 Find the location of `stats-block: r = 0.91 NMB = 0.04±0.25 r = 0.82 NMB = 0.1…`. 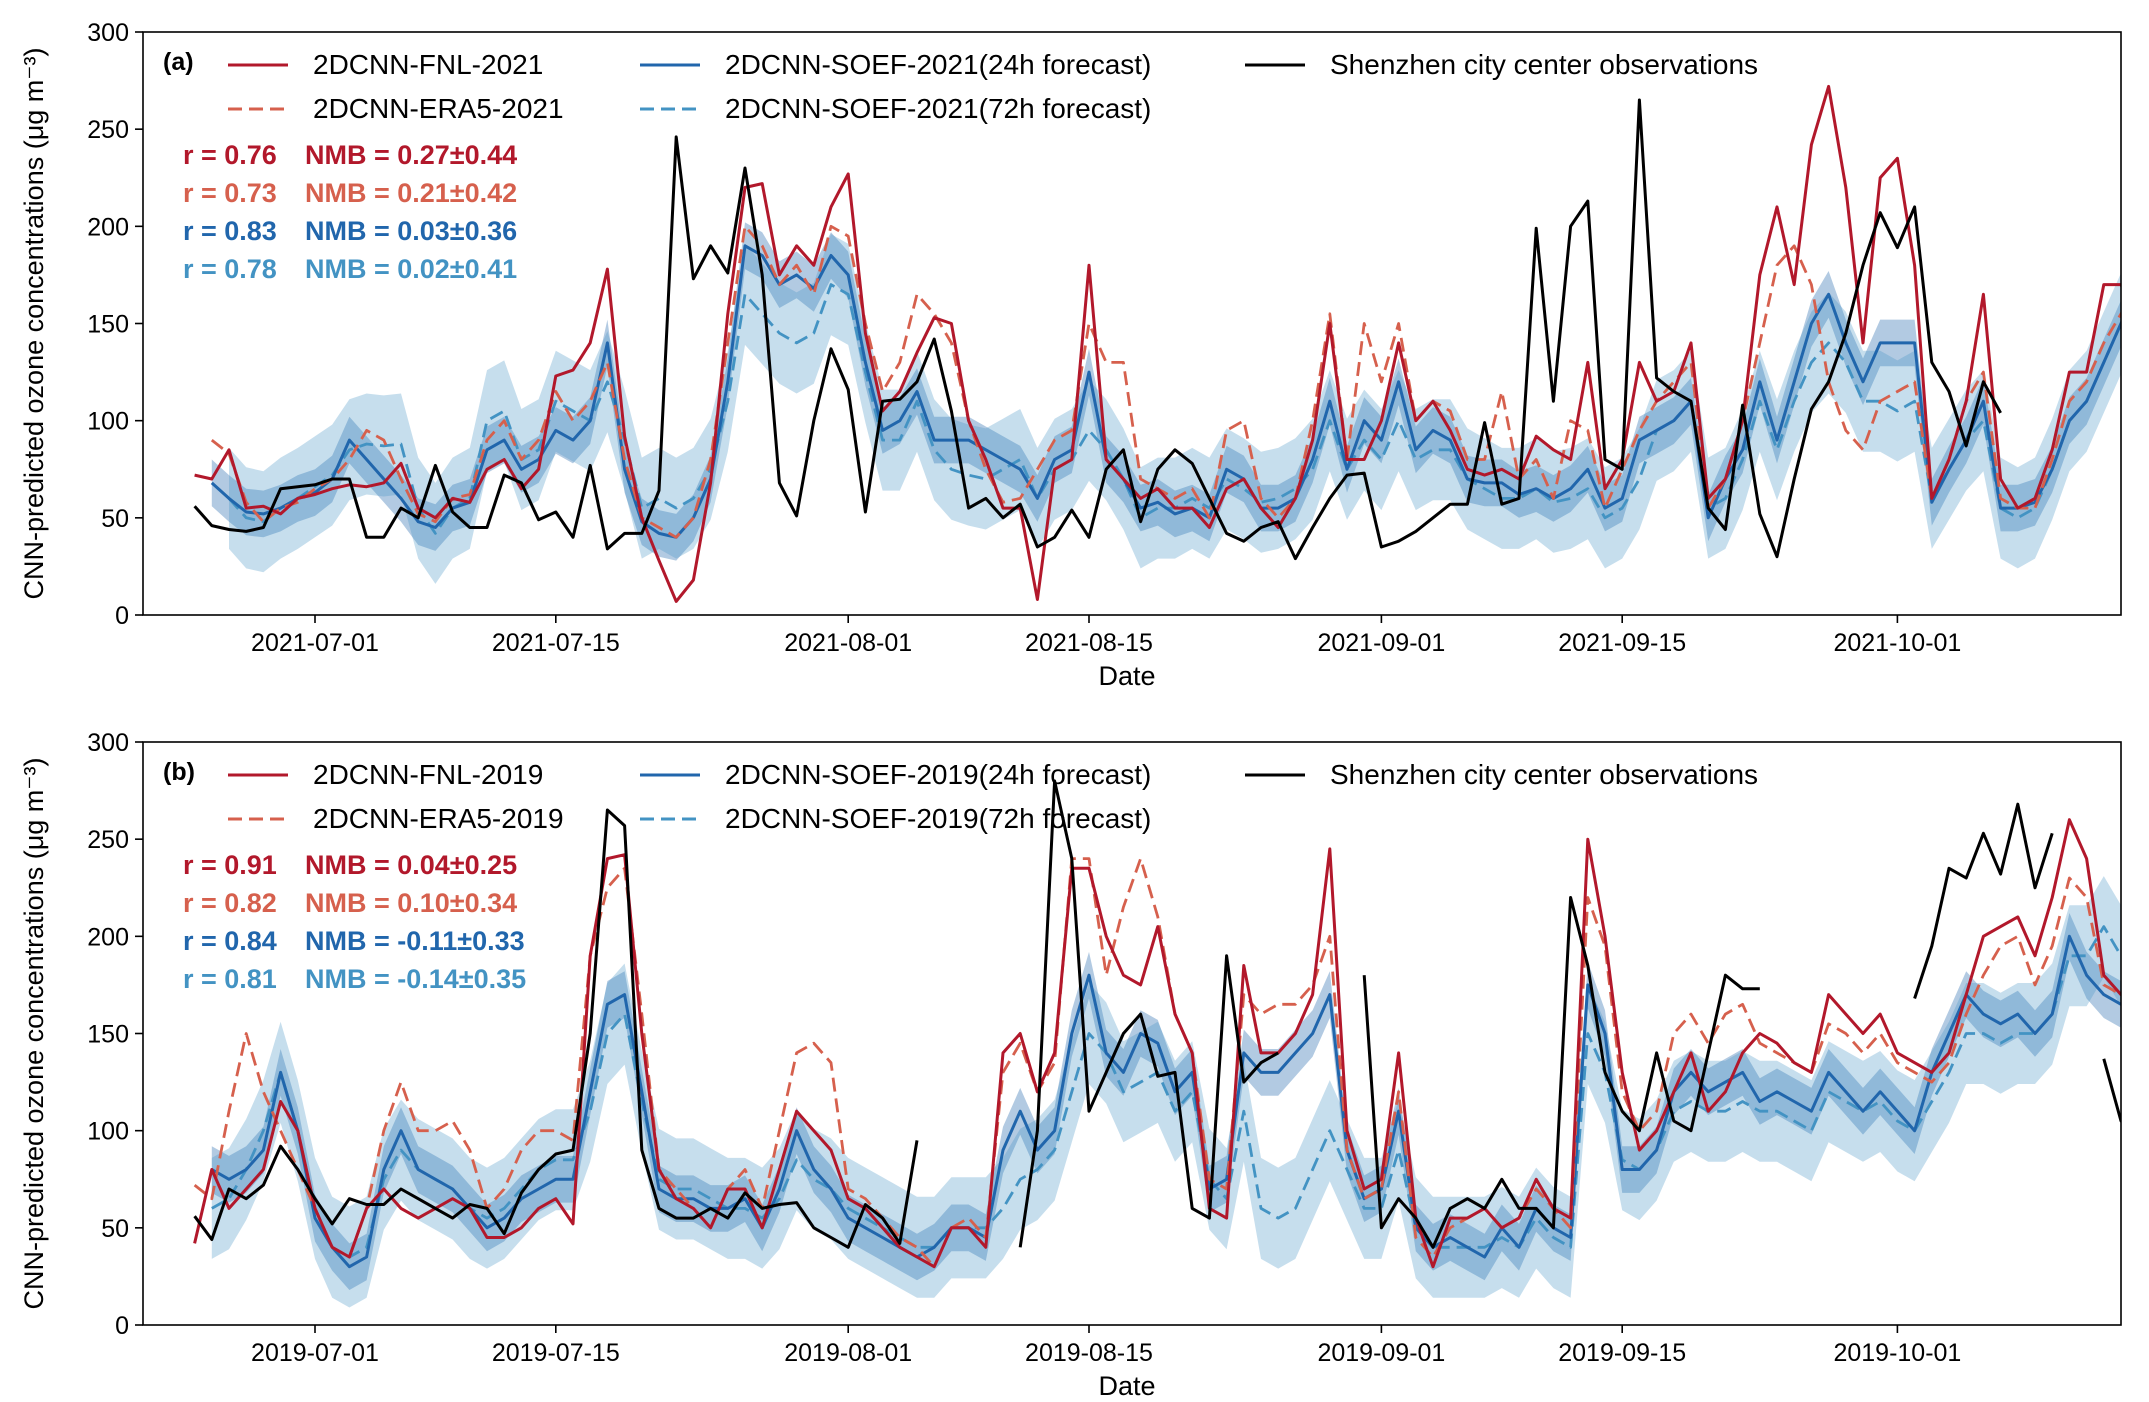

stats-block: r = 0.91 NMB = 0.04±0.25 r = 0.82 NMB = 0.1… is located at coordinates (354, 922).